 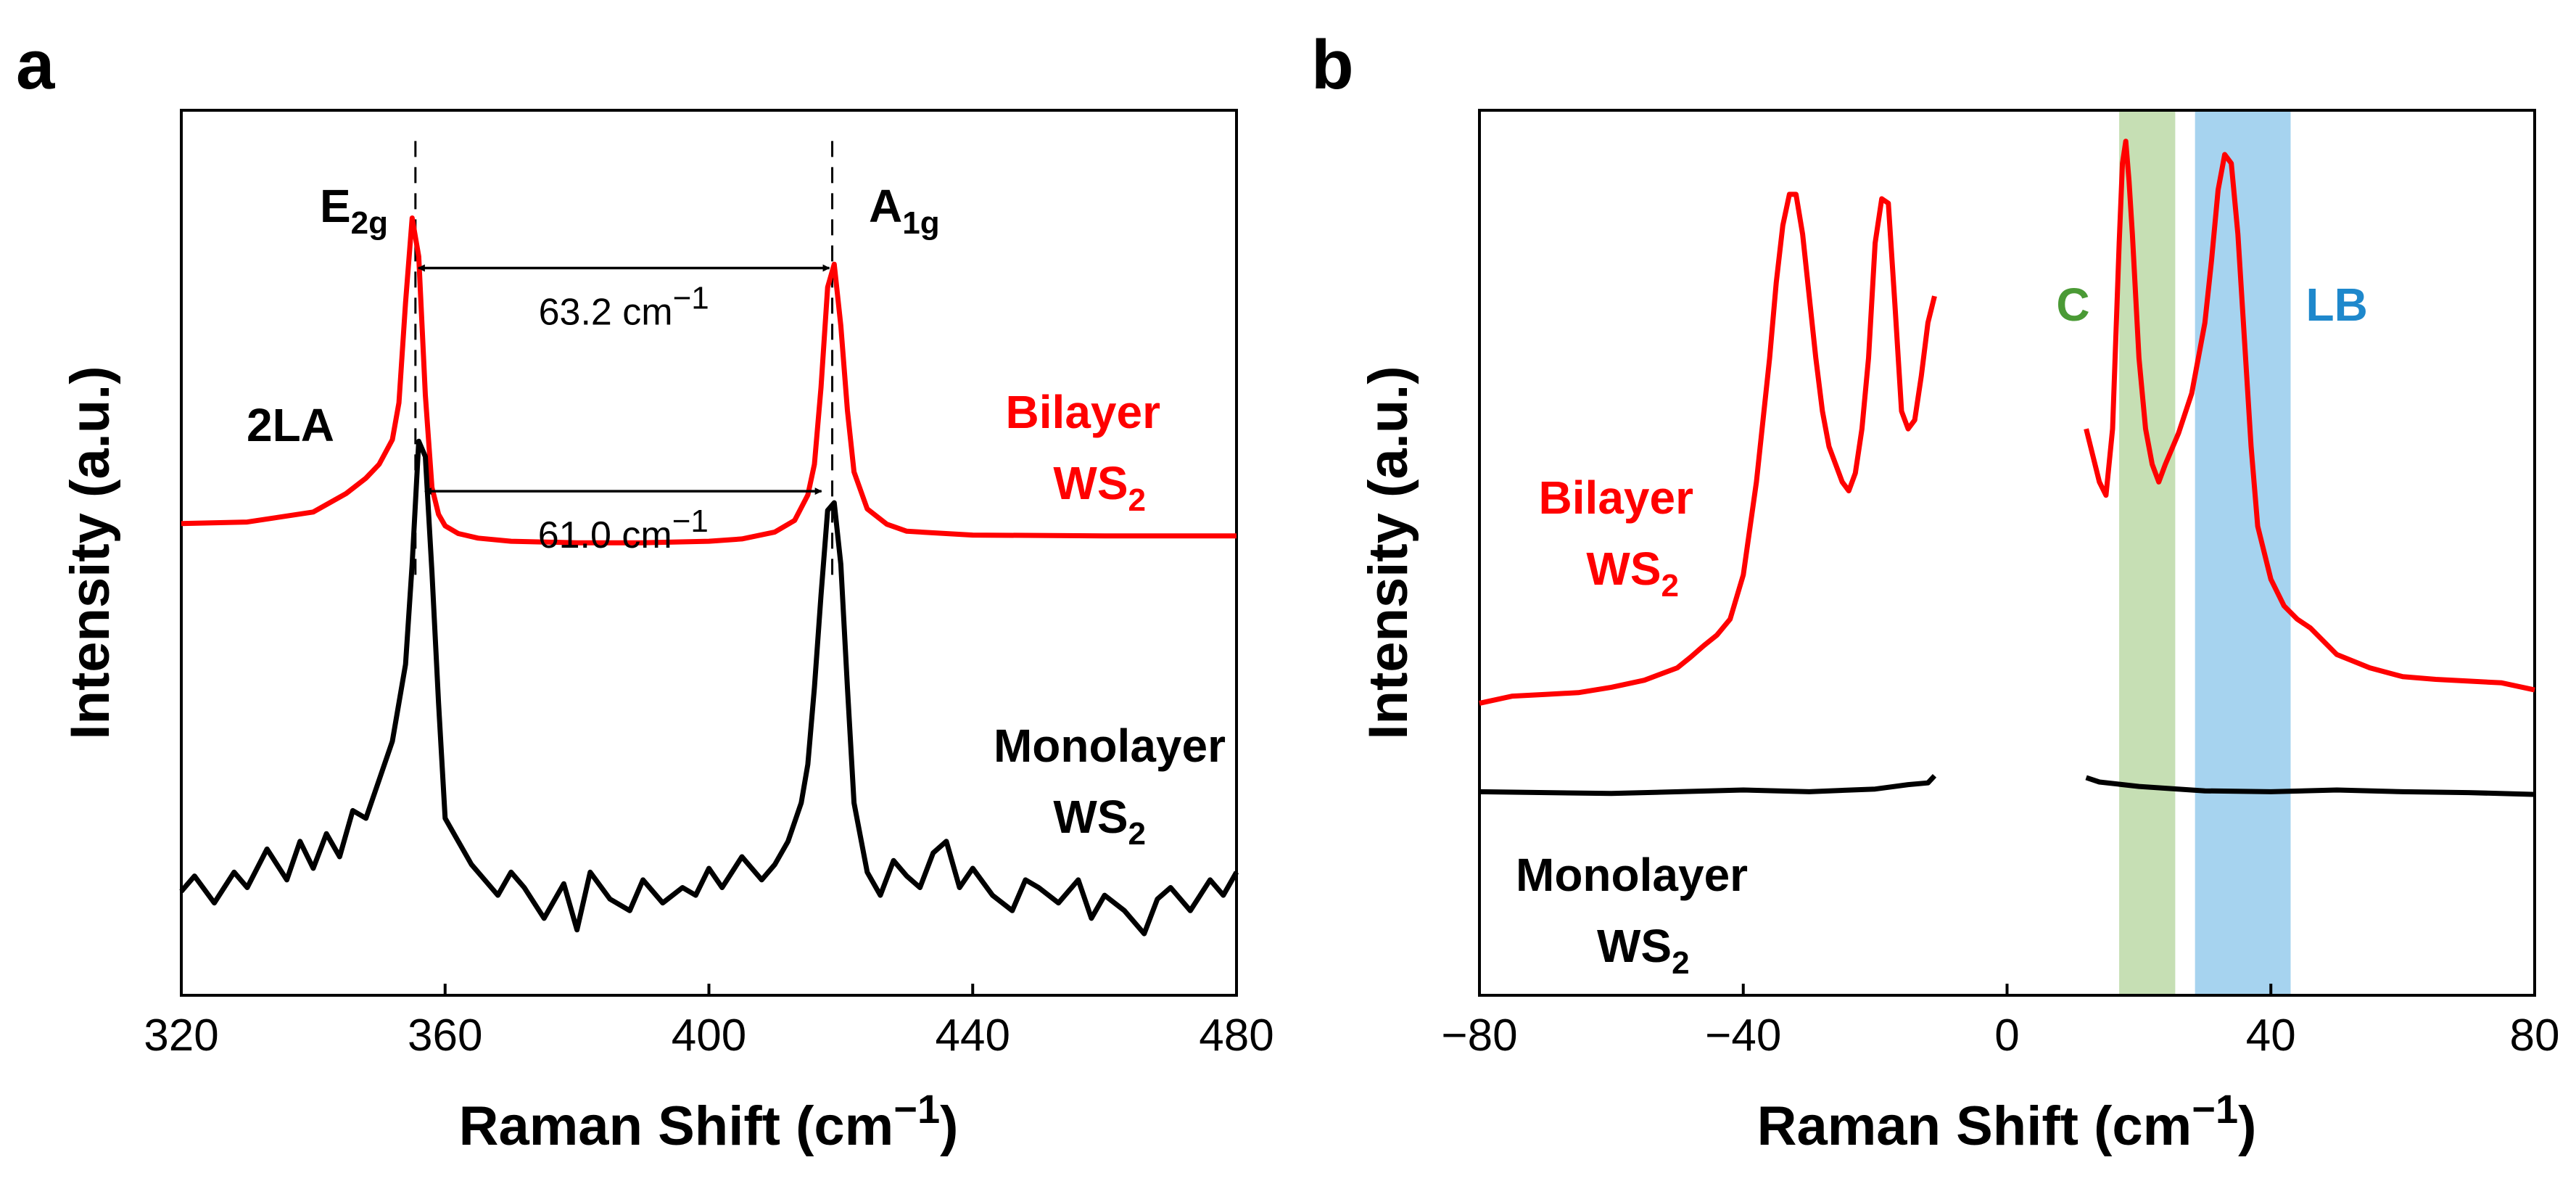 What do you see at coordinates (1643, 951) in the screenshot?
I see `b-monolayer-label-line2: WS2` at bounding box center [1643, 951].